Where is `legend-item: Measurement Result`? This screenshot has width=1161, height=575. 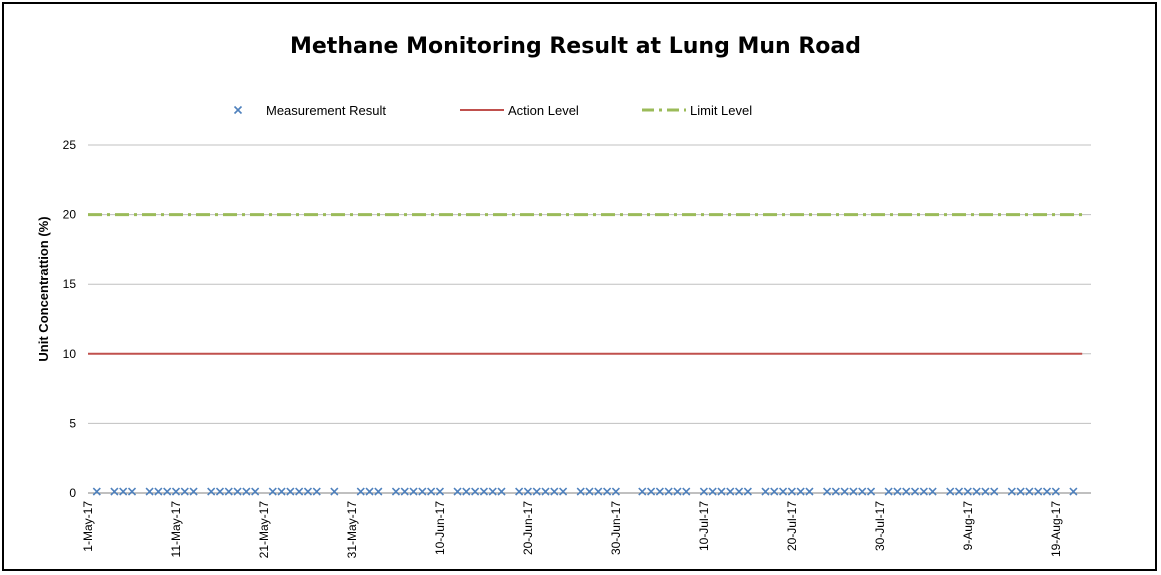 legend-item: Measurement Result is located at coordinates (309, 110).